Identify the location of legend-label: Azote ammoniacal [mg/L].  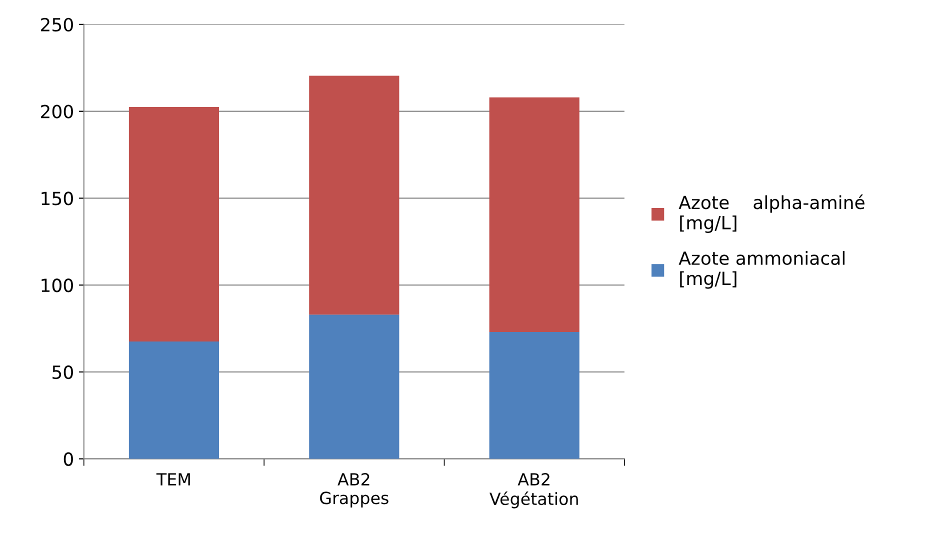
(761, 270).